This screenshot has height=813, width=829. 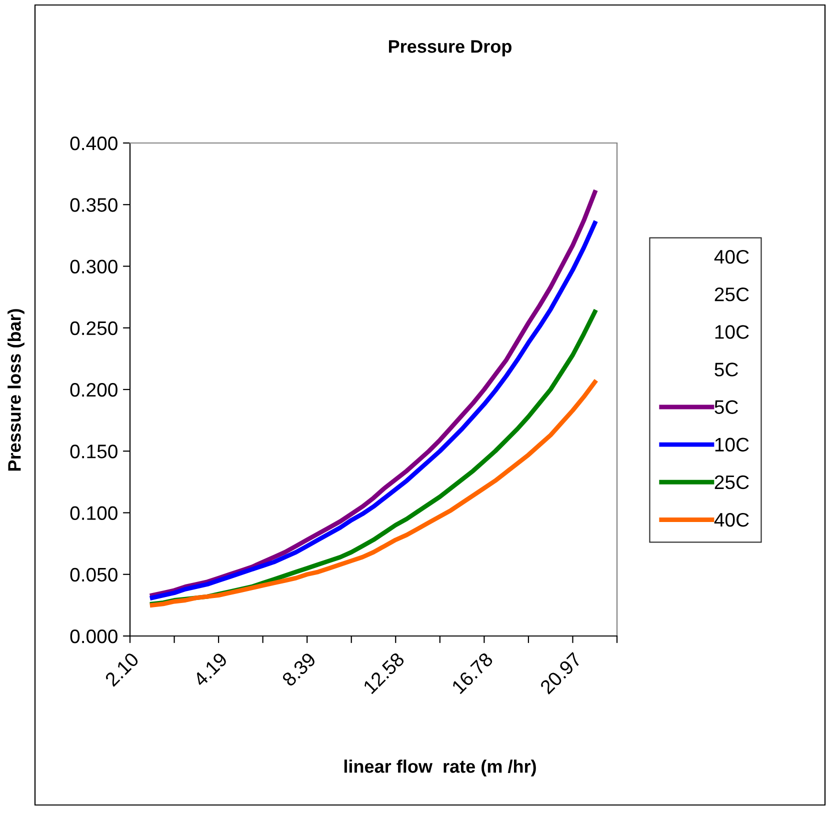 I want to click on text: 40C, so click(x=731, y=257).